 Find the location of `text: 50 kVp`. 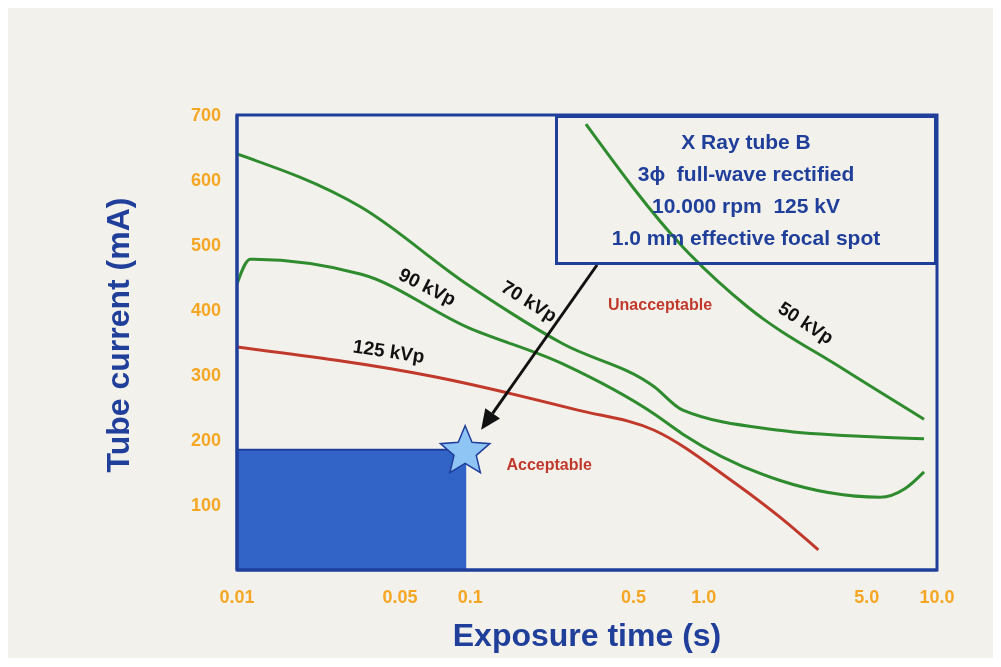

text: 50 kVp is located at coordinates (806, 323).